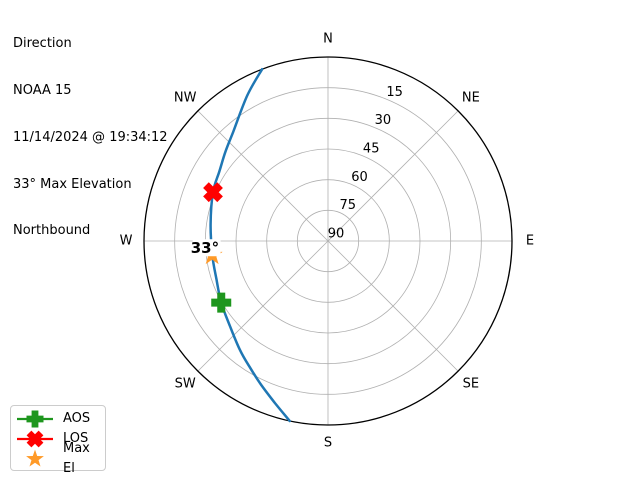 Image resolution: width=640 pixels, height=480 pixels. What do you see at coordinates (359, 177) in the screenshot?
I see `elevation-tick-label-60: 60` at bounding box center [359, 177].